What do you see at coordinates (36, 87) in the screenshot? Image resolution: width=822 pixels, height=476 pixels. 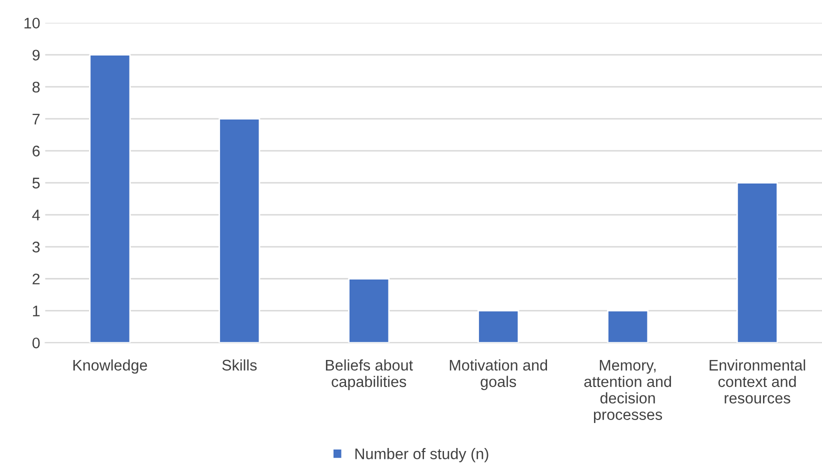 I see `y-tick-label: 8` at bounding box center [36, 87].